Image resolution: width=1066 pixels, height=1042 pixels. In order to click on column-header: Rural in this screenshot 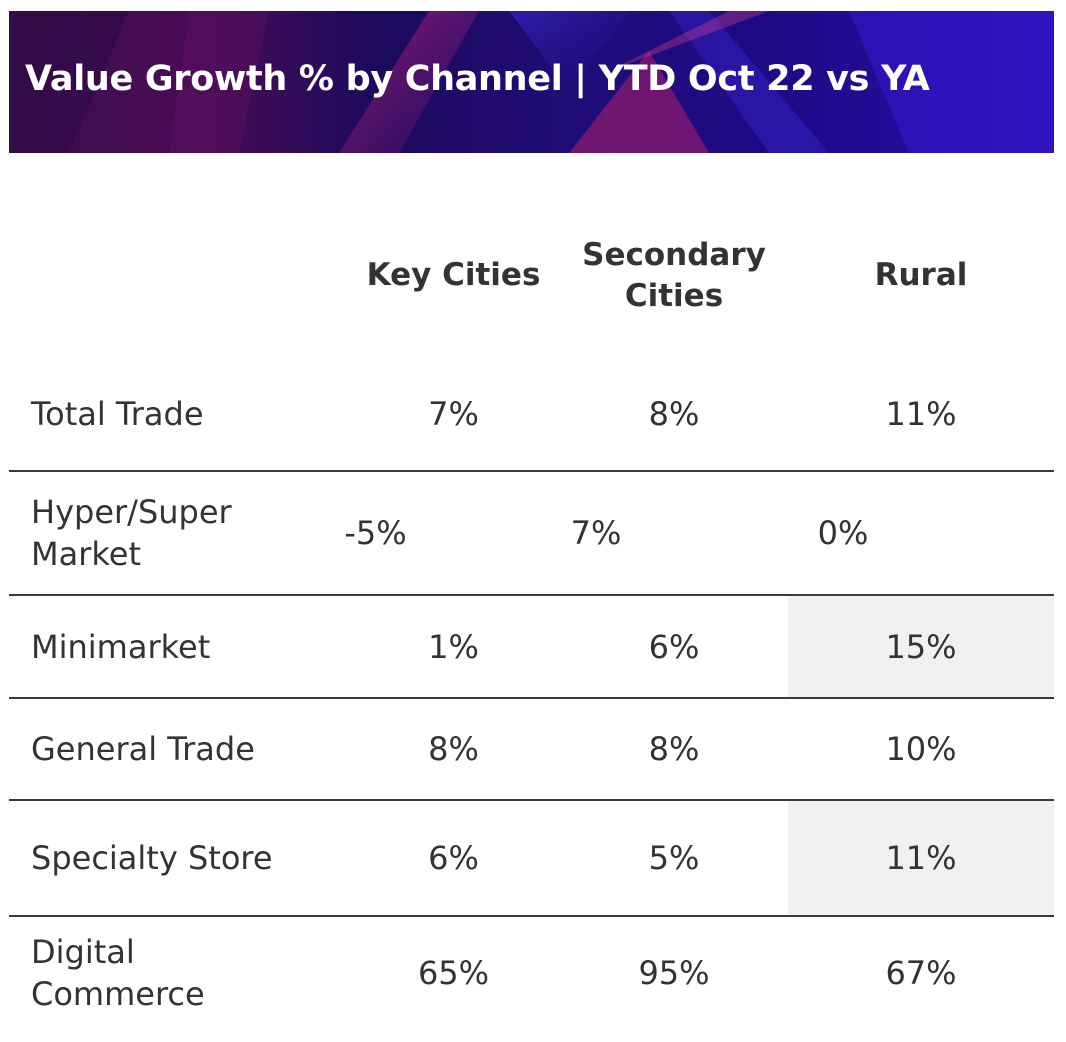, I will do `click(921, 275)`.